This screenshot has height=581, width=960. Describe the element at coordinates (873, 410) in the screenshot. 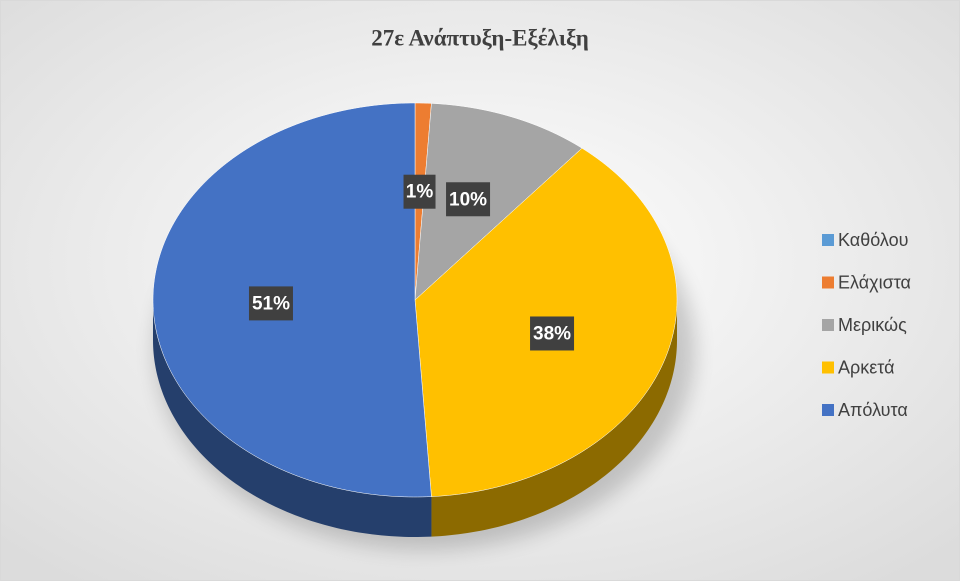

I see `legend-label: Απόλυτα` at that location.